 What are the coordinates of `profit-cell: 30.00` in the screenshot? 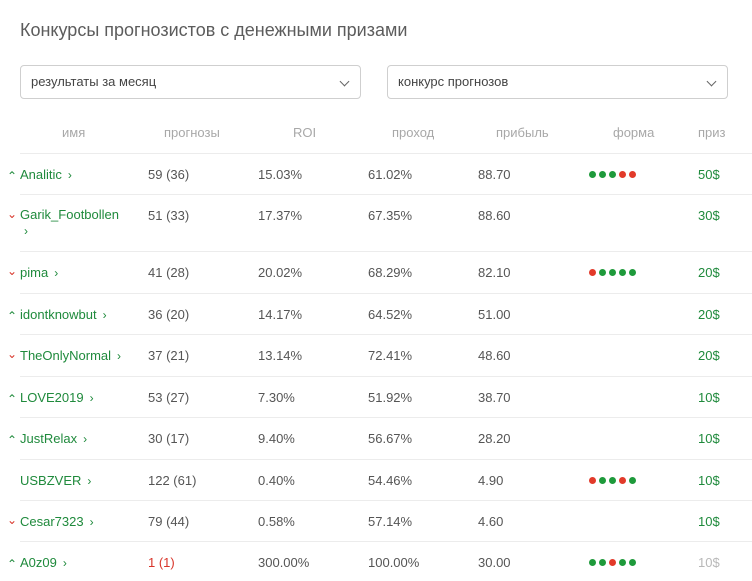 It's located at (494, 562).